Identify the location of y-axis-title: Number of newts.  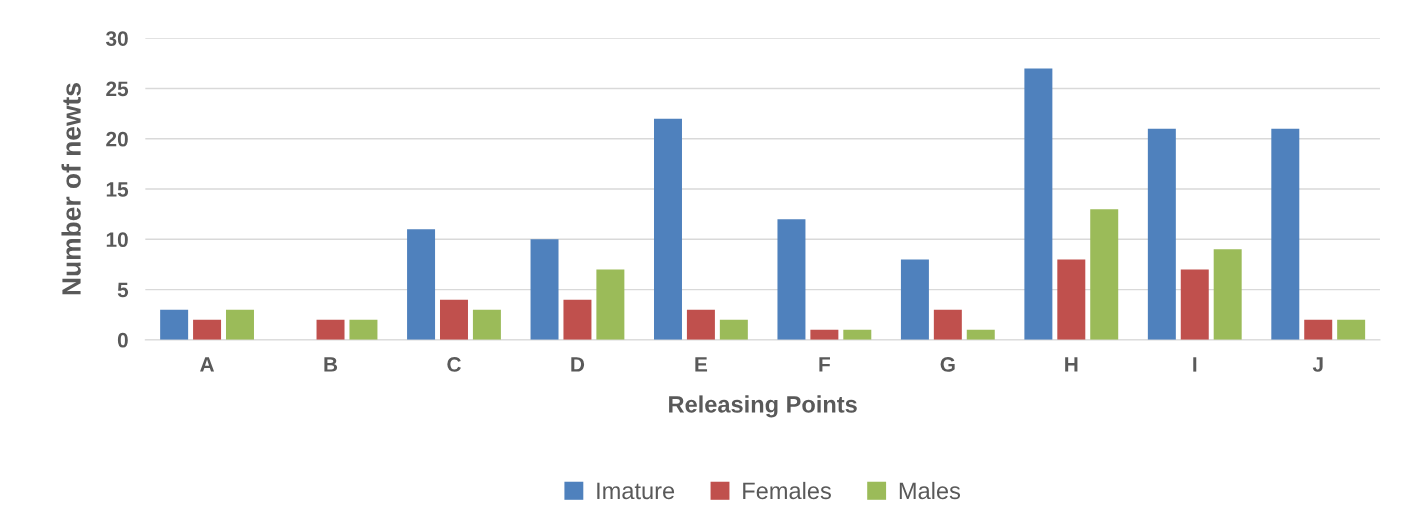
(71, 189).